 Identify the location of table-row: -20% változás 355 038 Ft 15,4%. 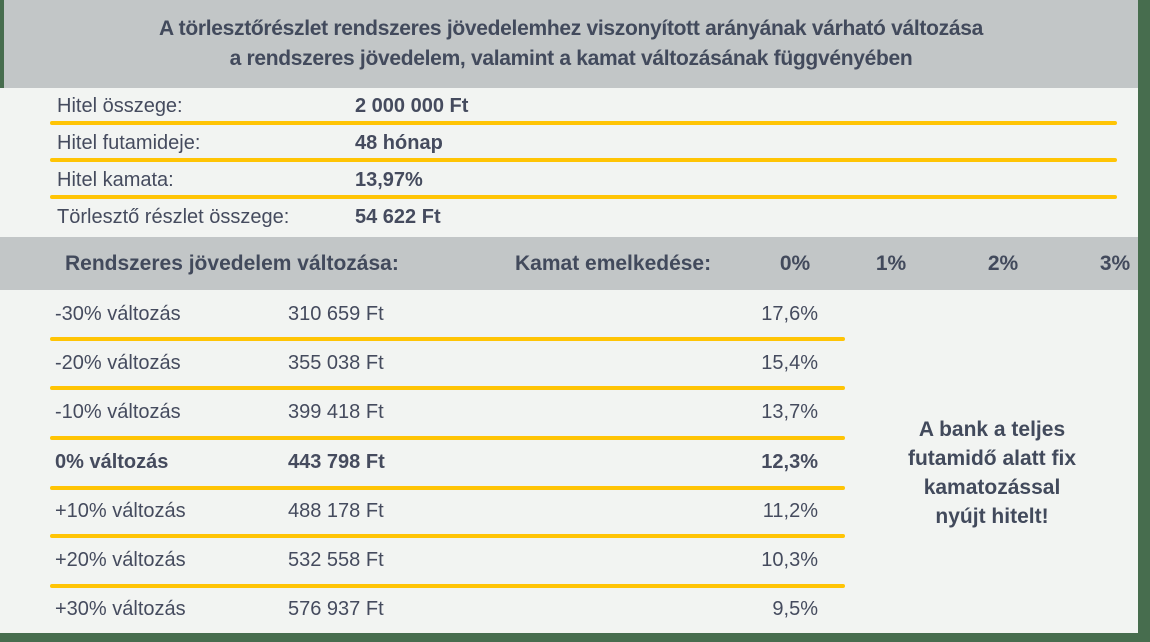
(569, 363).